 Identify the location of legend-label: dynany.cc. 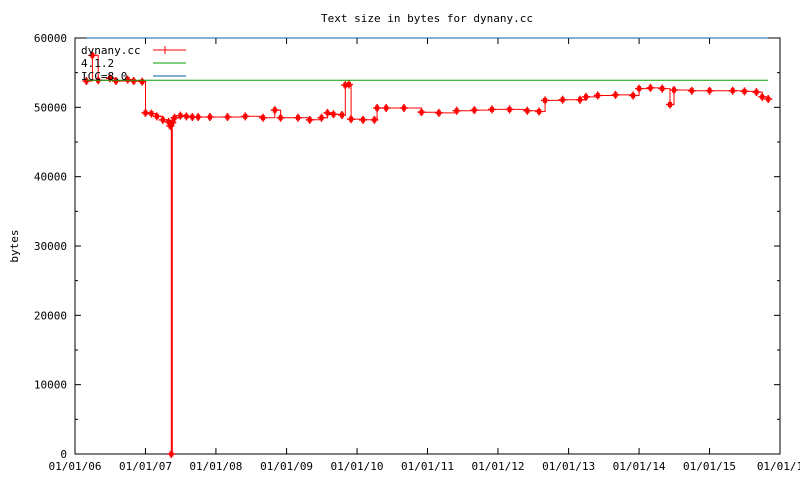
(111, 50).